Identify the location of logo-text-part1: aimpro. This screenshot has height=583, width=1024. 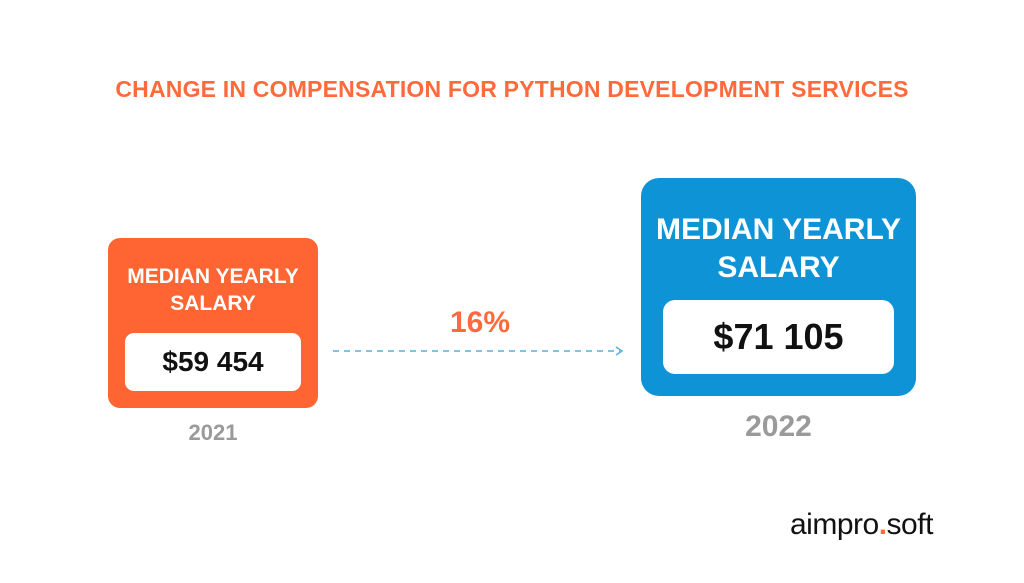
(834, 524).